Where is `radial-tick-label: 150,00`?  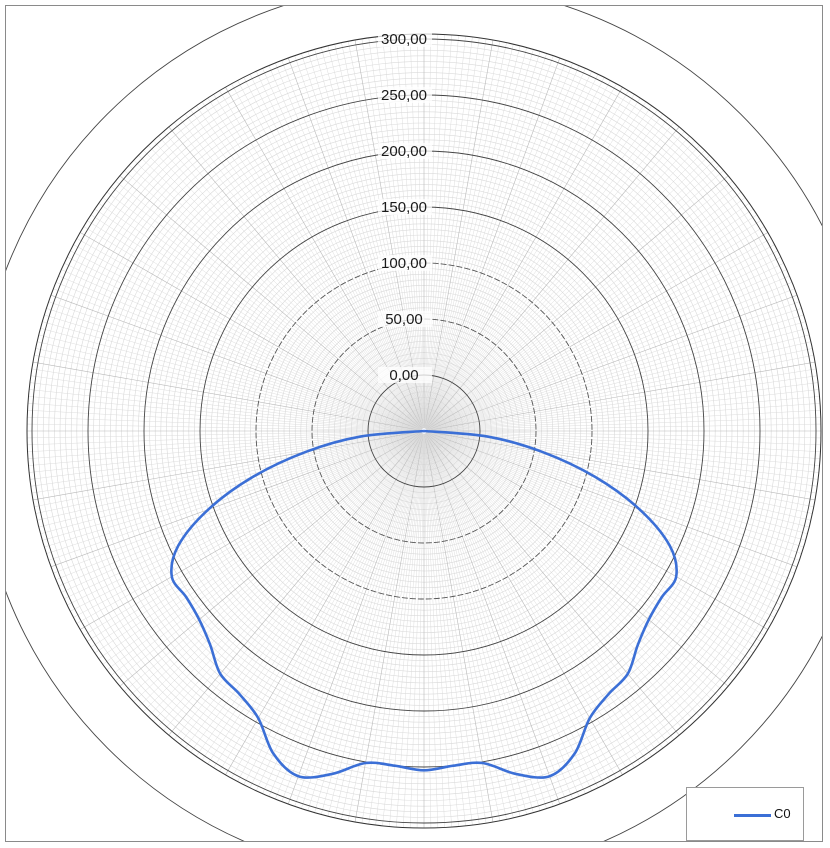 radial-tick-label: 150,00 is located at coordinates (404, 207).